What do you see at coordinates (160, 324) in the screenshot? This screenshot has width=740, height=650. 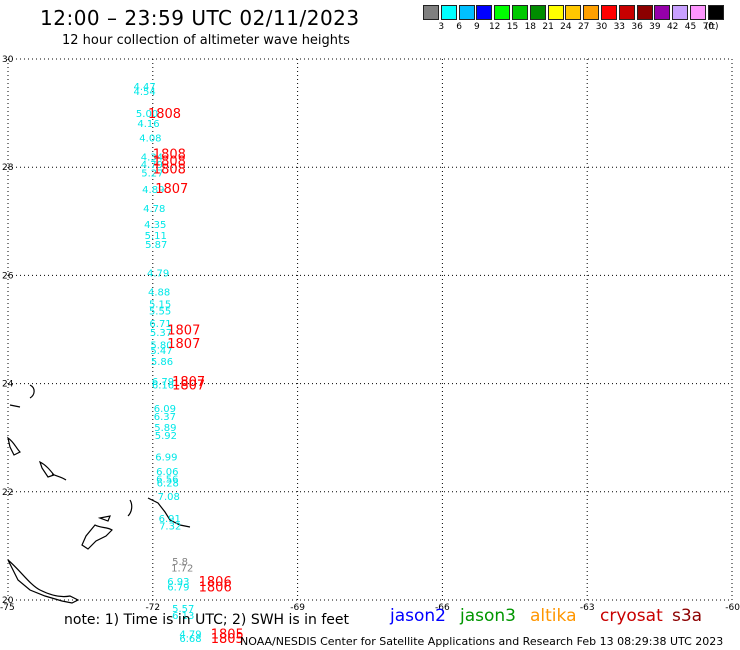 I see `wave-height-label: 6.71` at bounding box center [160, 324].